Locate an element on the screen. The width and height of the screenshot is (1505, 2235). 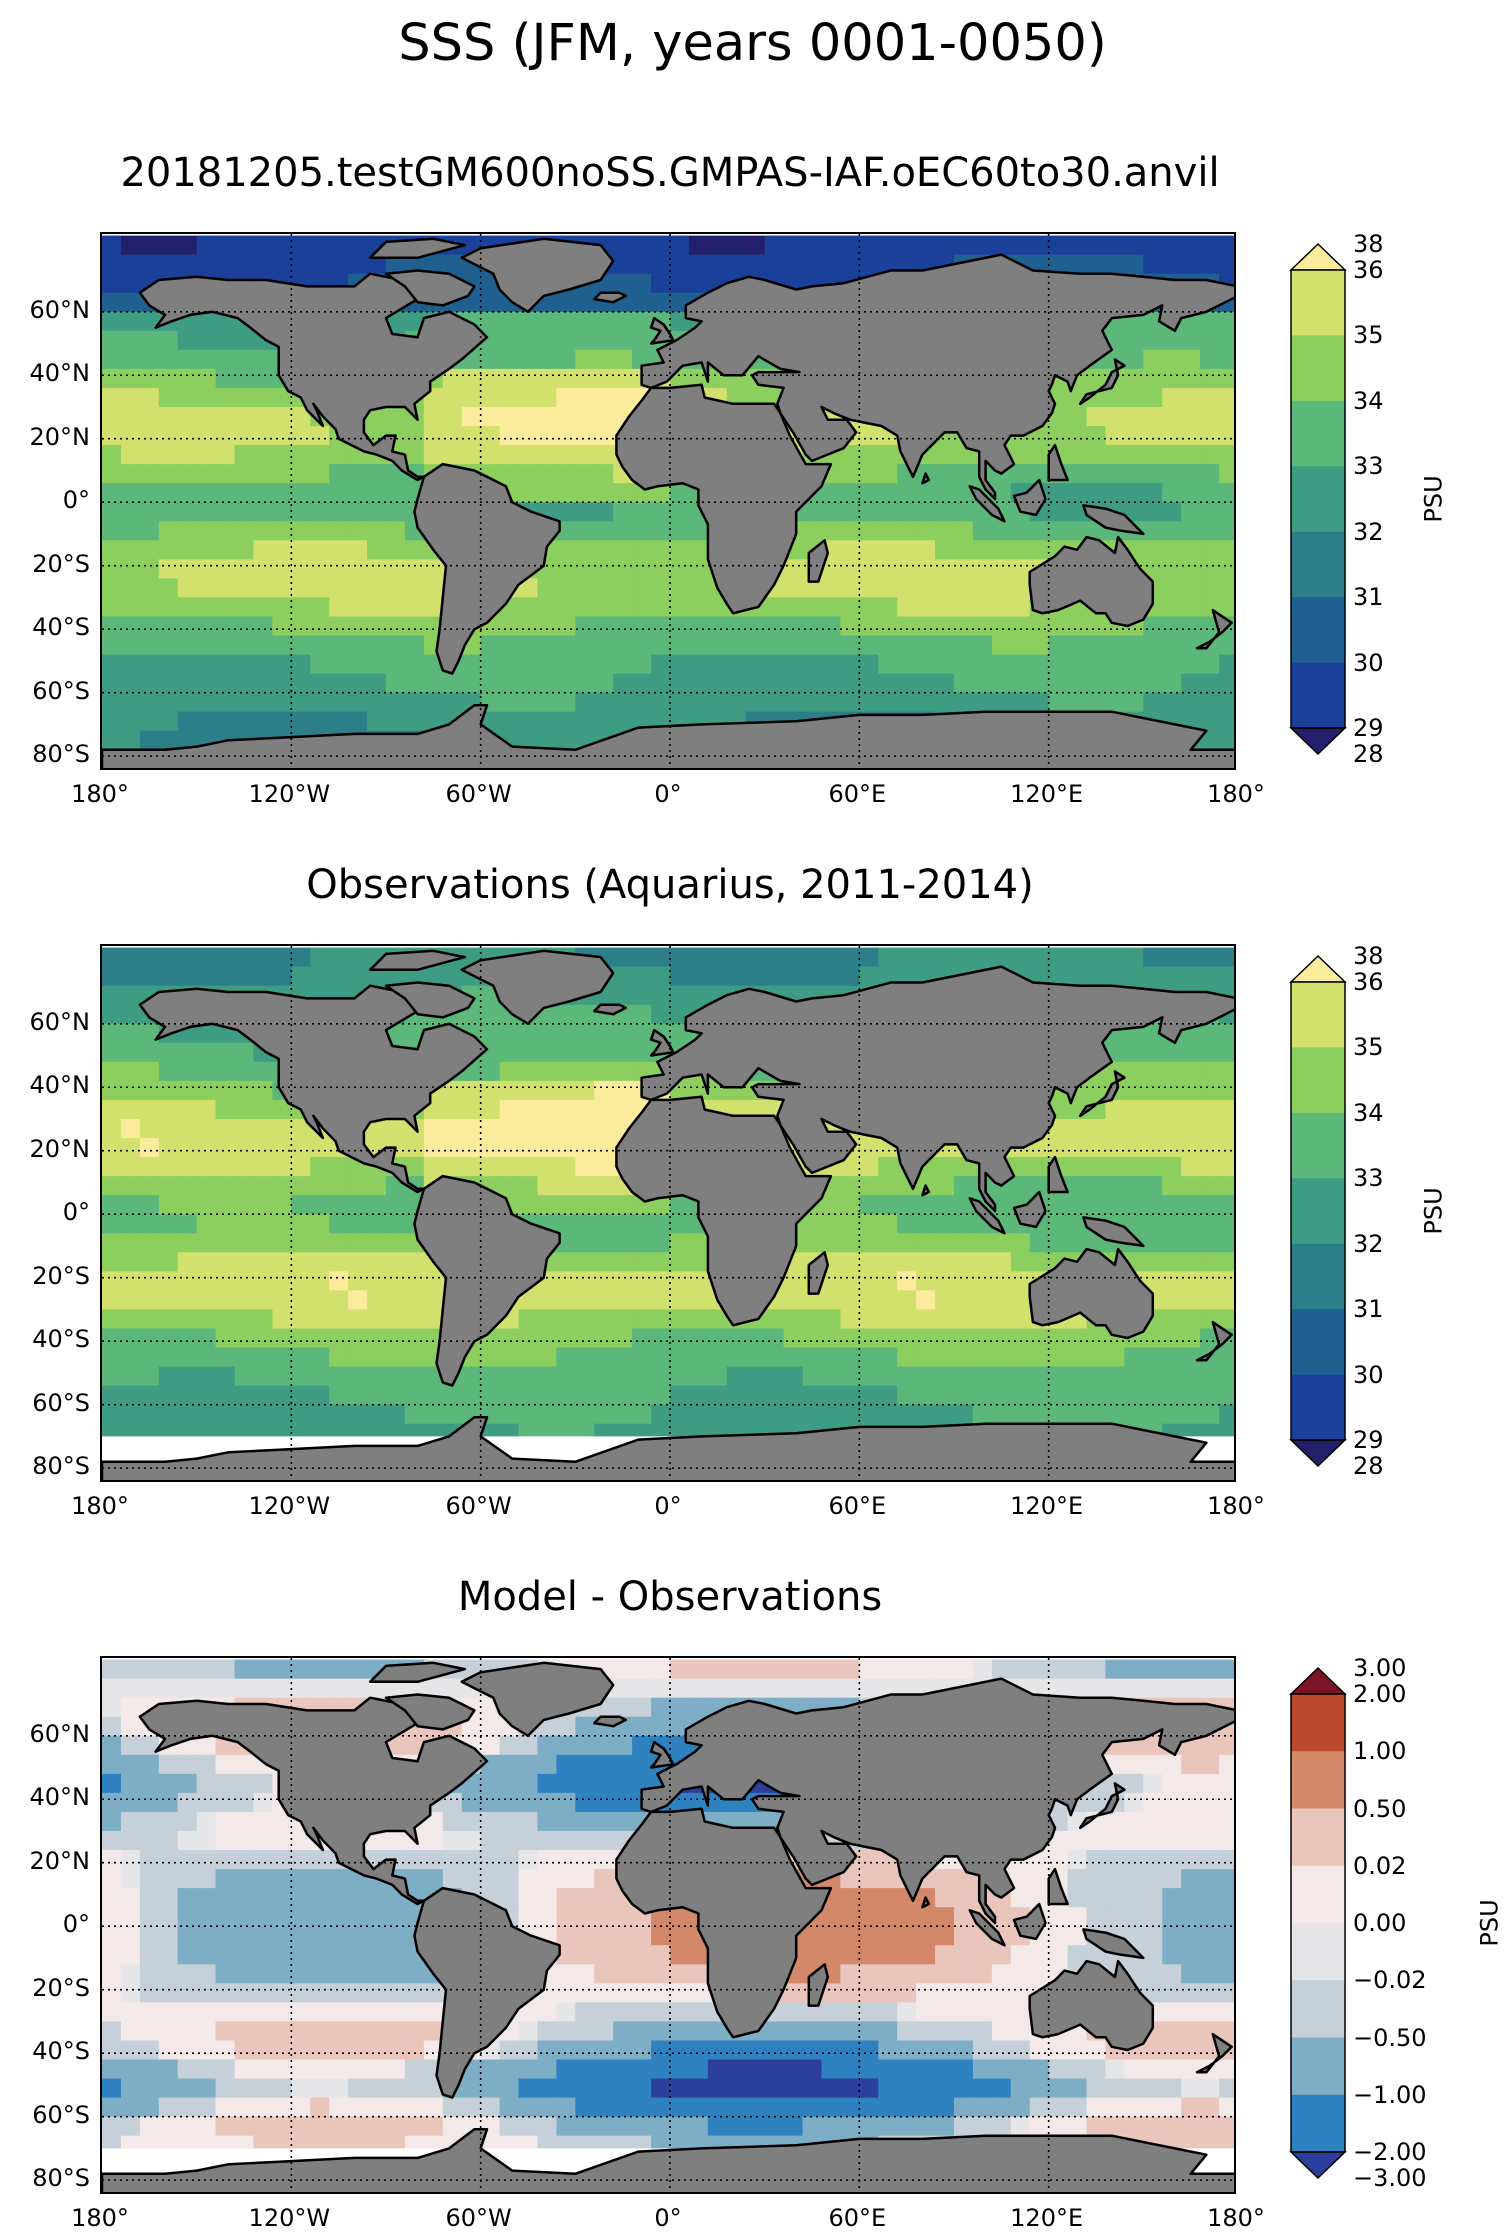
landmass-greenland is located at coordinates (537, 275).